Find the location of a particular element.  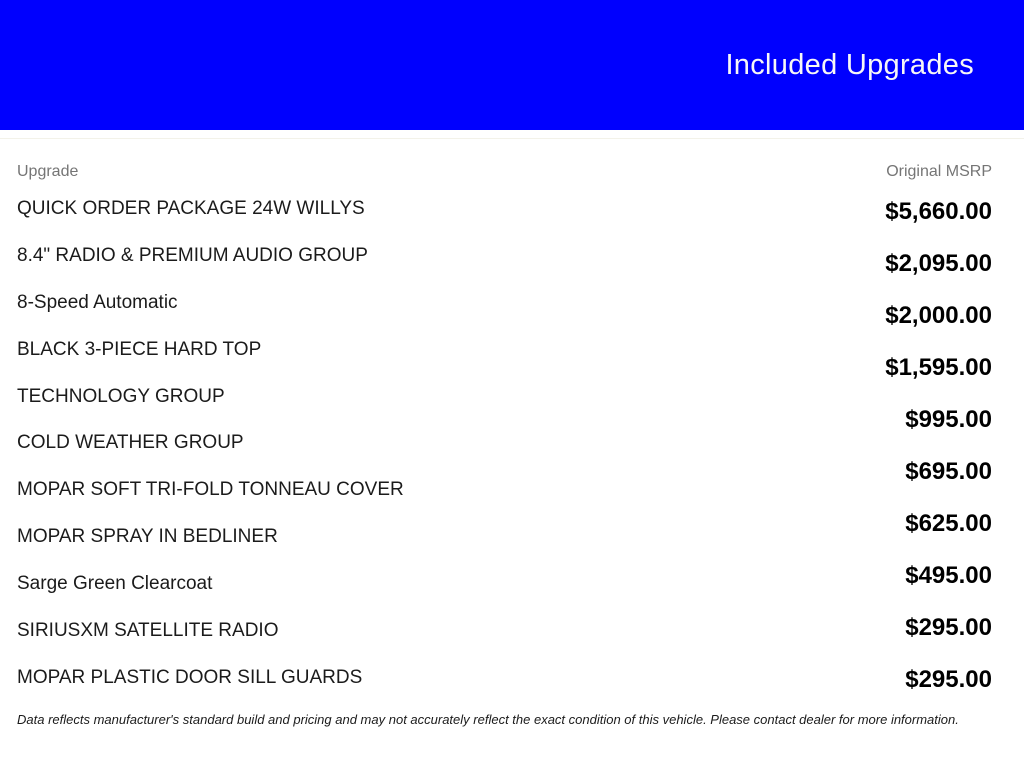

upgrade-price: $2,095.00 is located at coordinates (938, 263).